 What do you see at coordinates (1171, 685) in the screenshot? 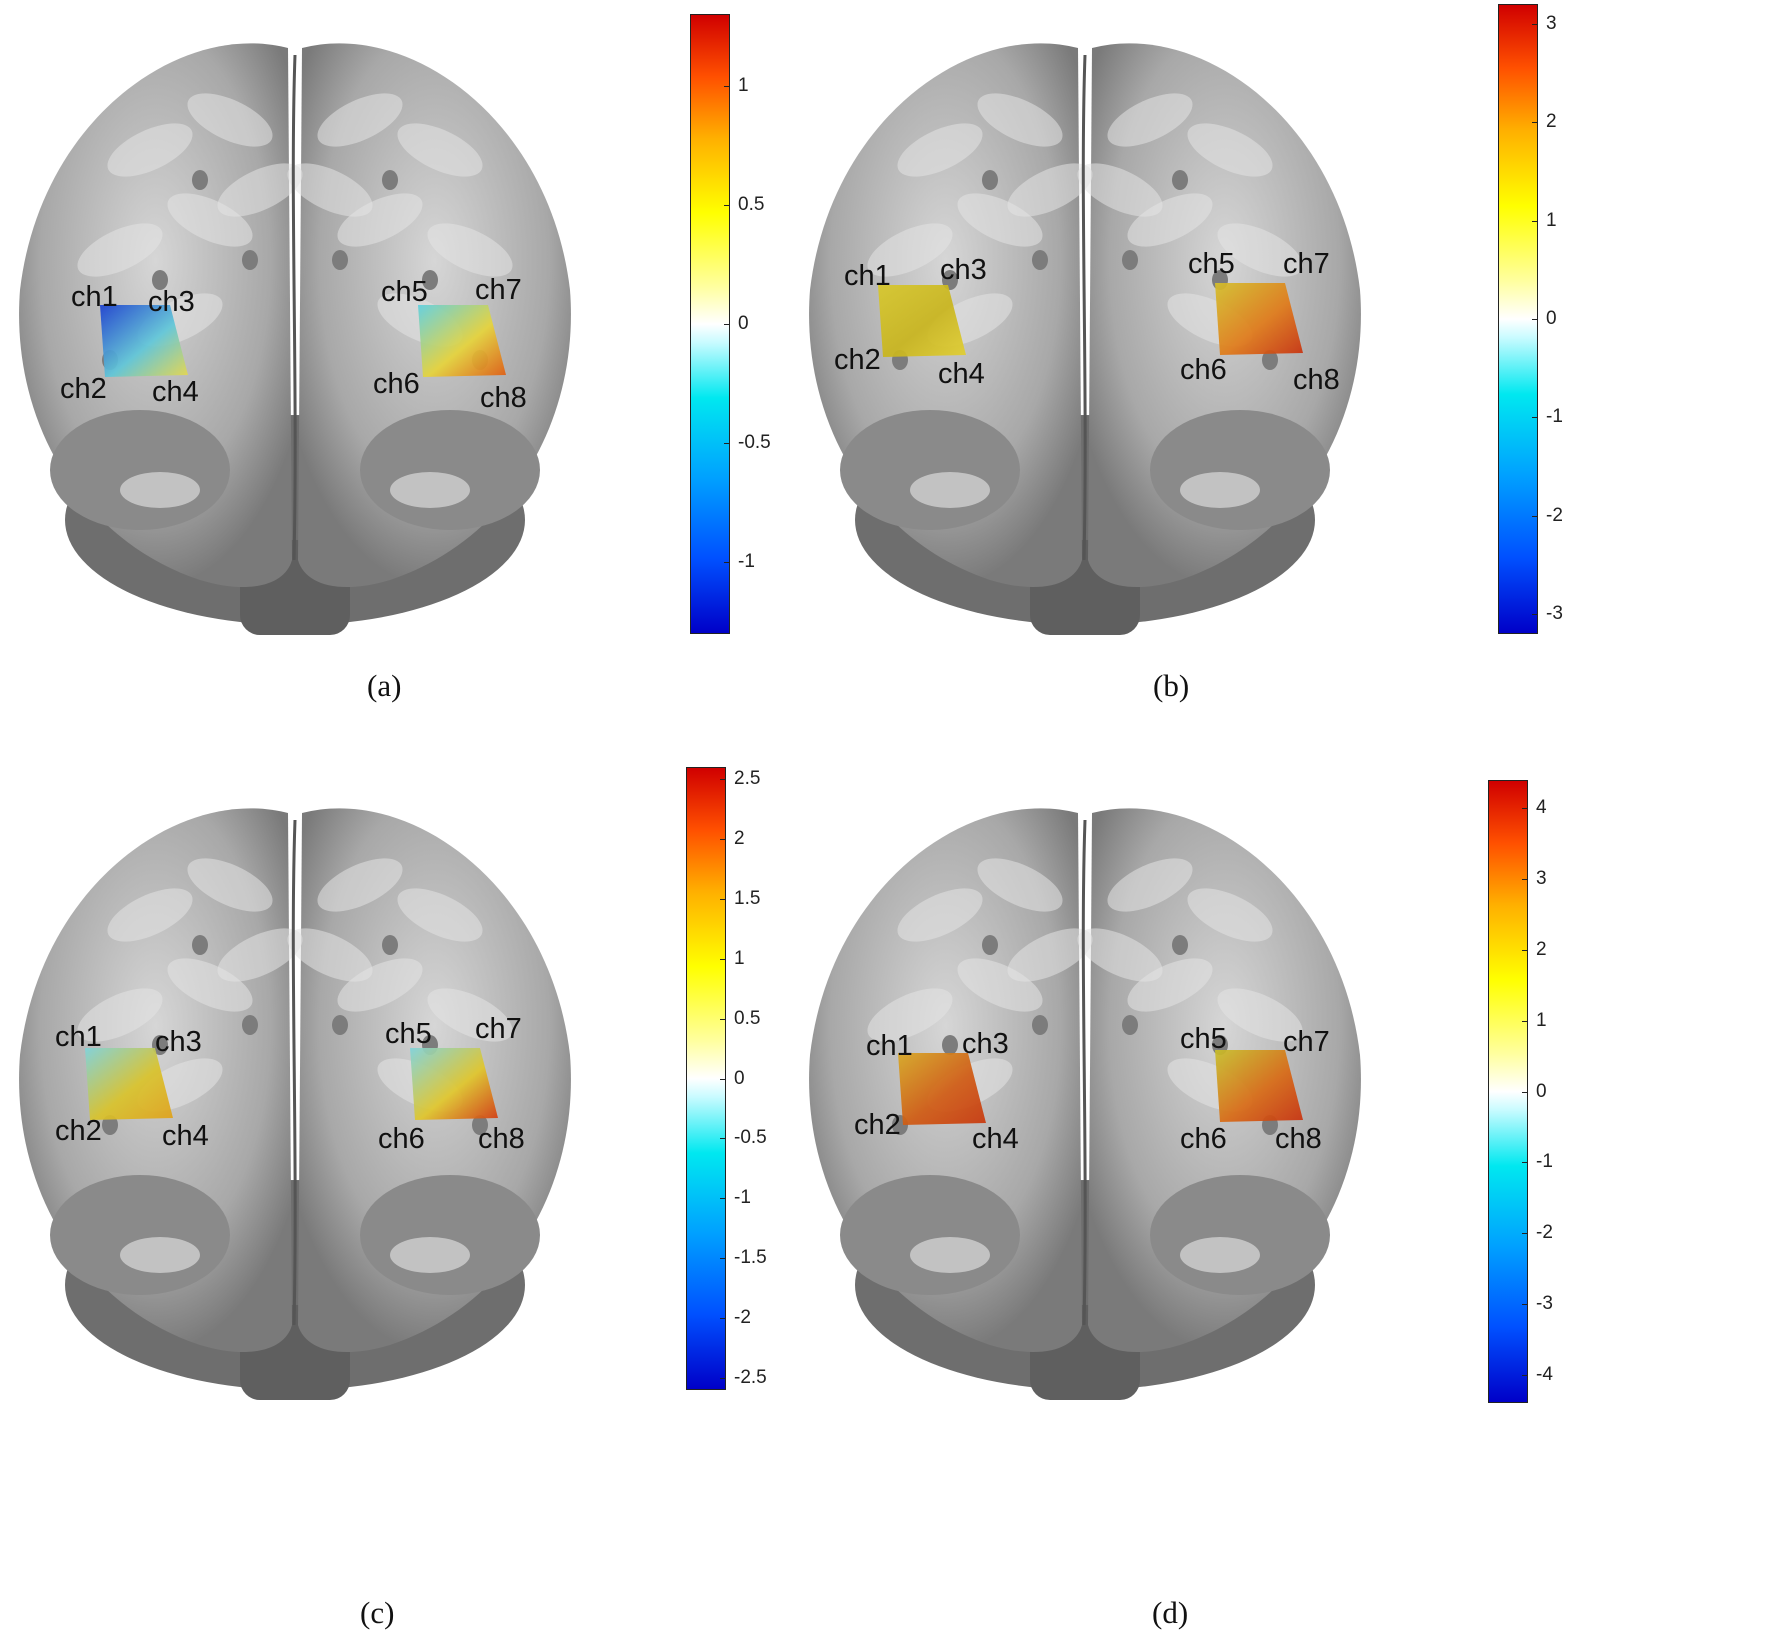
I see `caption: (b)` at bounding box center [1171, 685].